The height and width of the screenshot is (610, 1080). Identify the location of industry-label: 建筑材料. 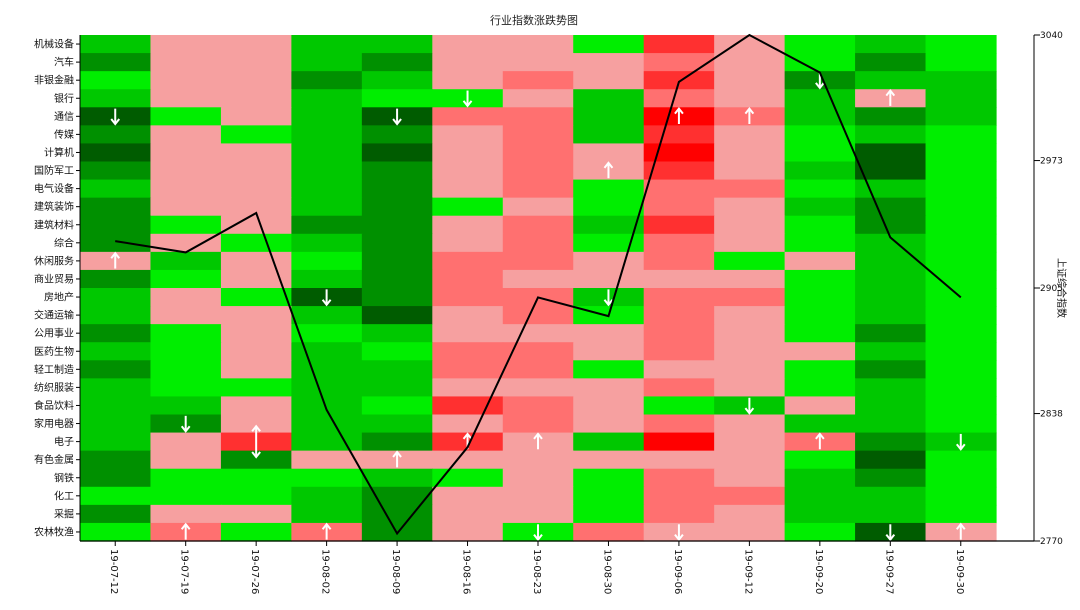
(54, 224).